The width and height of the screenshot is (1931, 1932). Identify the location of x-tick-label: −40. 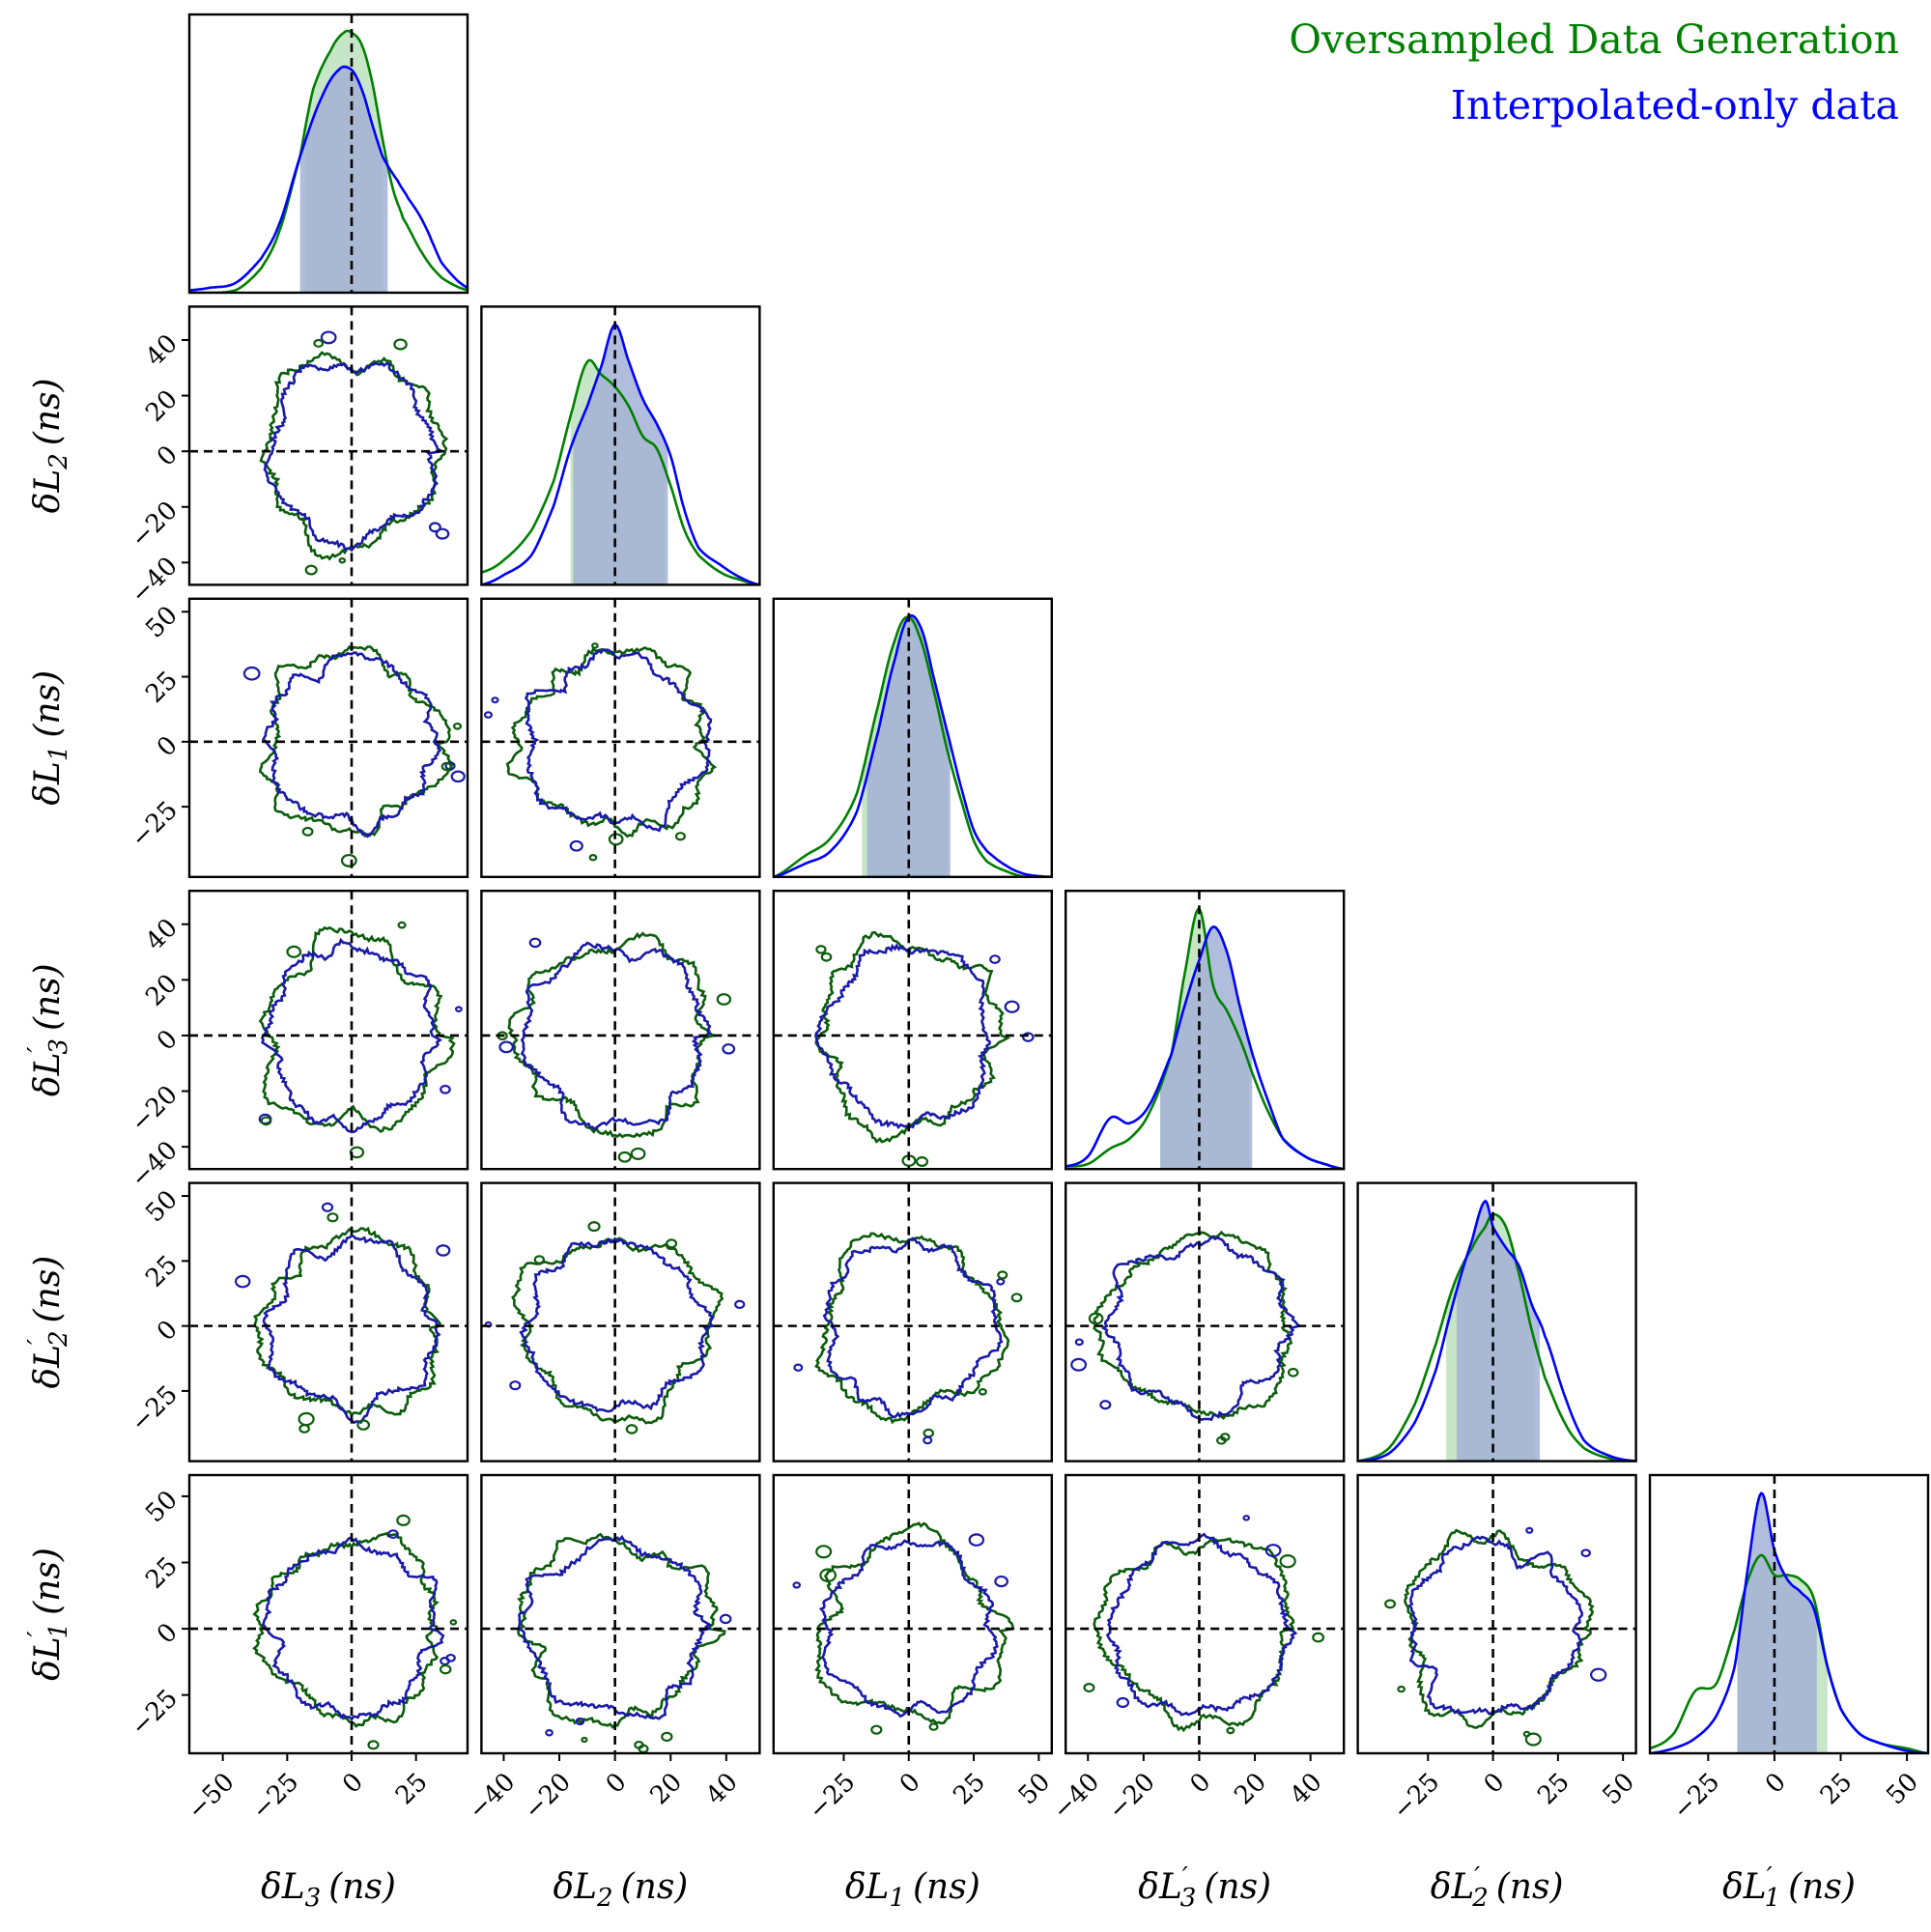
(1076, 1797).